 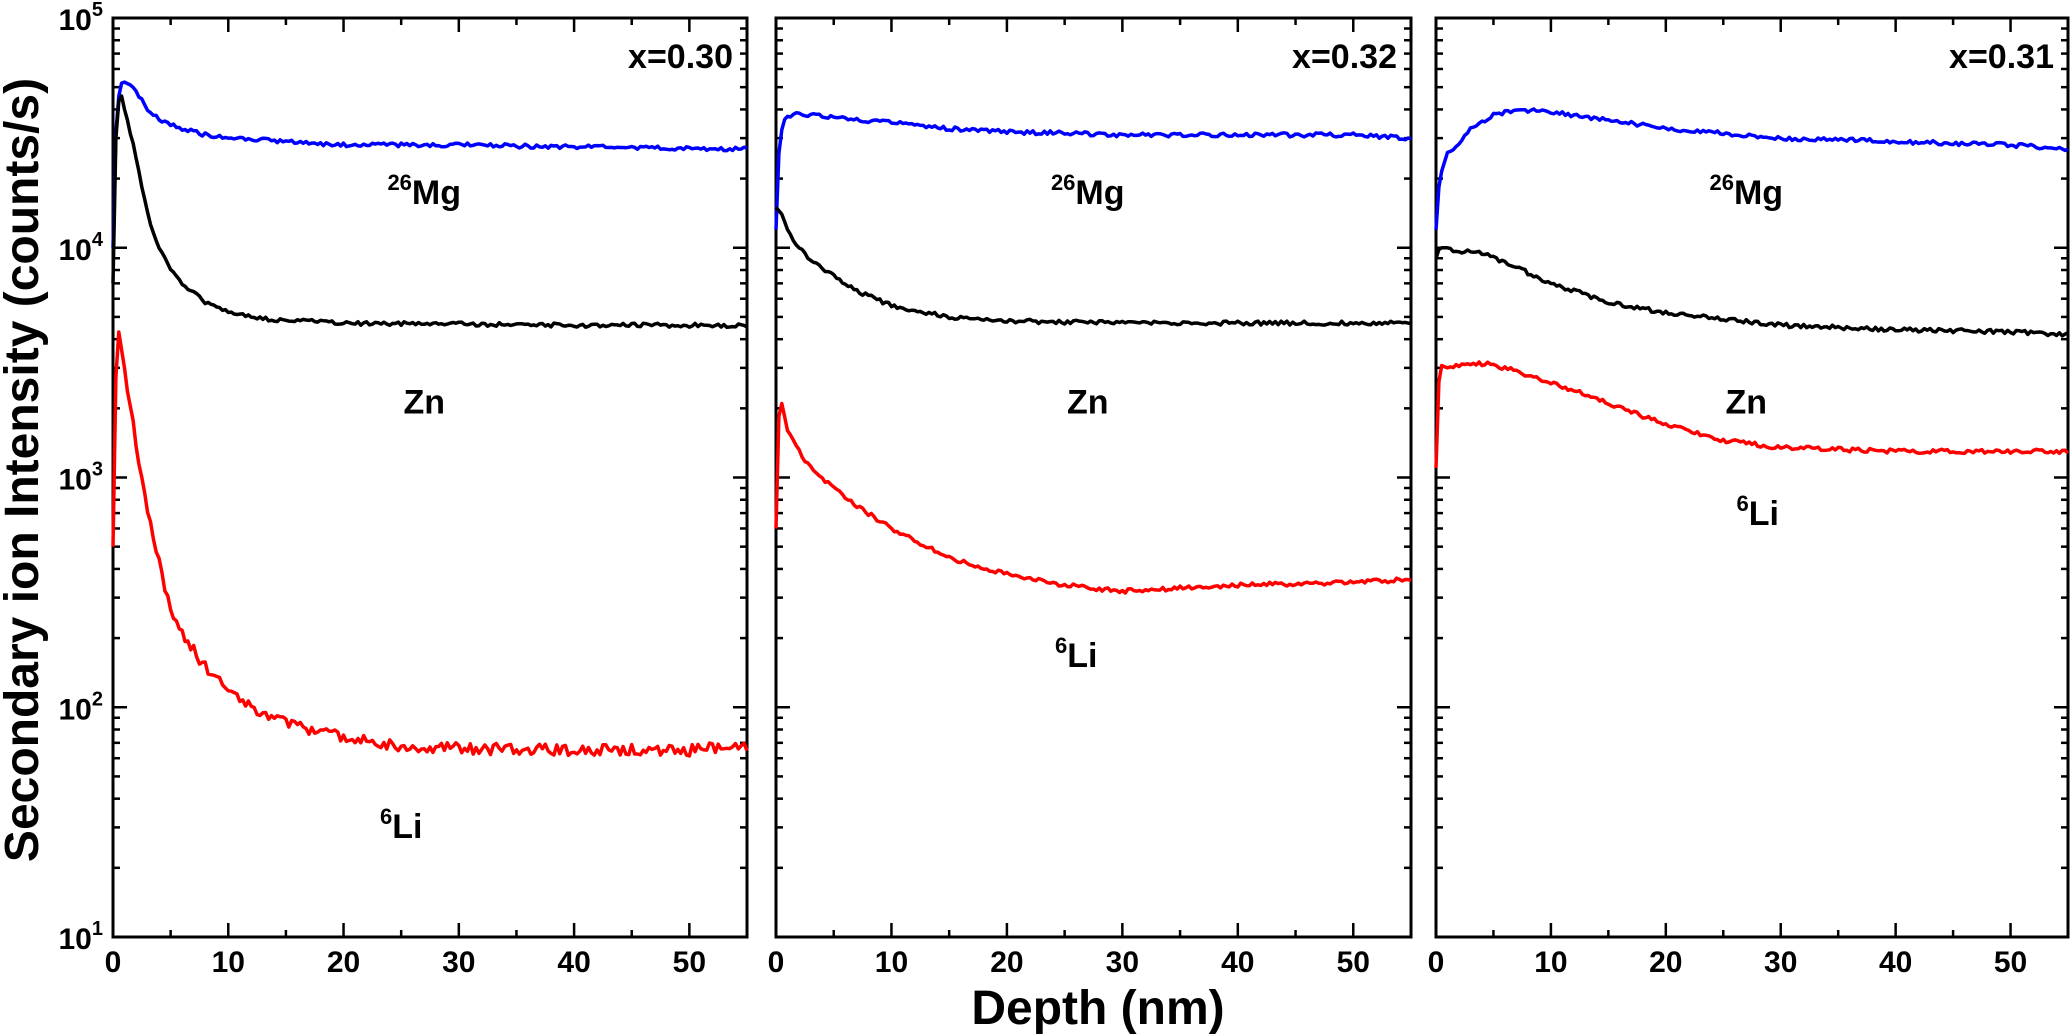 I want to click on y-tick-label: 10³, so click(x=81, y=478).